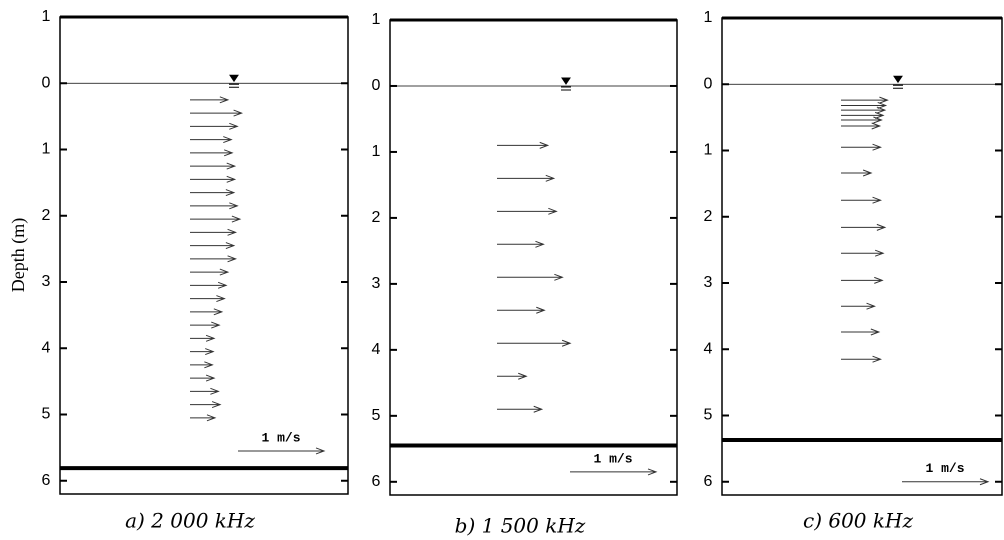 The width and height of the screenshot is (1004, 540). Describe the element at coordinates (190, 521) in the screenshot. I see `panel-caption: a) 2 000 kHz` at that location.